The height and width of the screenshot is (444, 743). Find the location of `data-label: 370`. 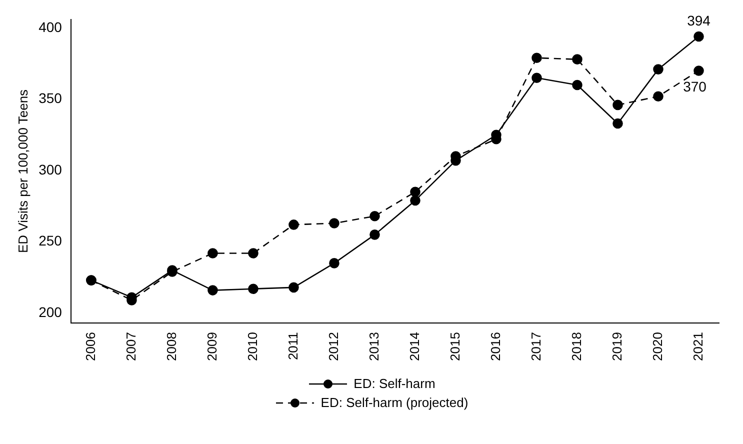

data-label: 370 is located at coordinates (695, 86).